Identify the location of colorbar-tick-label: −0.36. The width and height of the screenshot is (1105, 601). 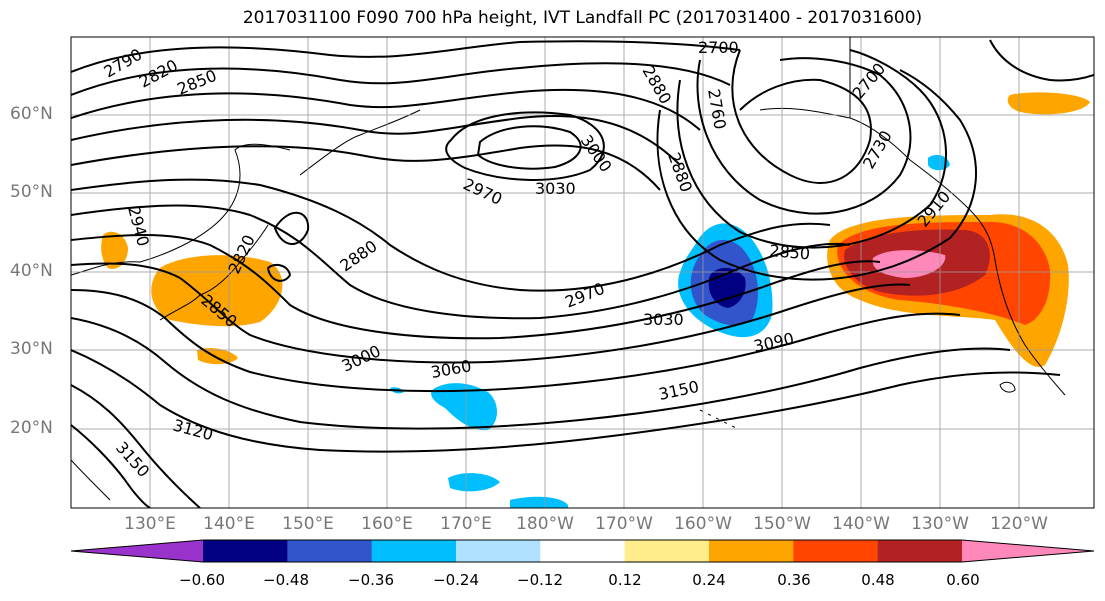
(371, 580).